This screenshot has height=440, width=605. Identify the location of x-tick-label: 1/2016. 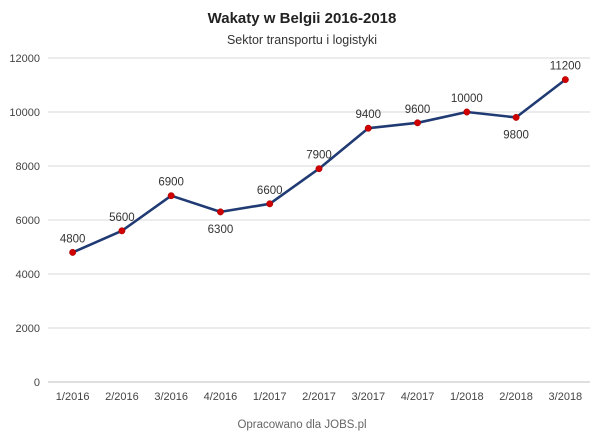
(73, 397).